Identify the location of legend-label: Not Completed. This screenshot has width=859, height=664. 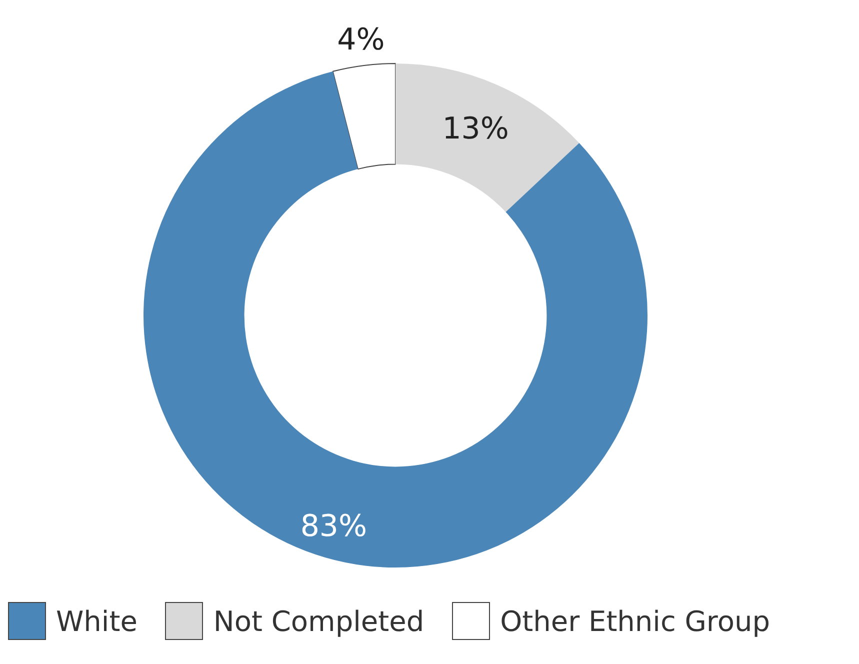
(318, 621).